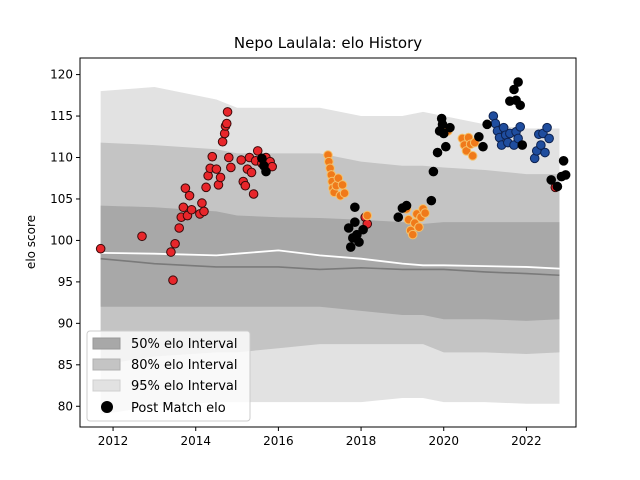  What do you see at coordinates (107, 407) in the screenshot?
I see `legend-marker-icon` at bounding box center [107, 407].